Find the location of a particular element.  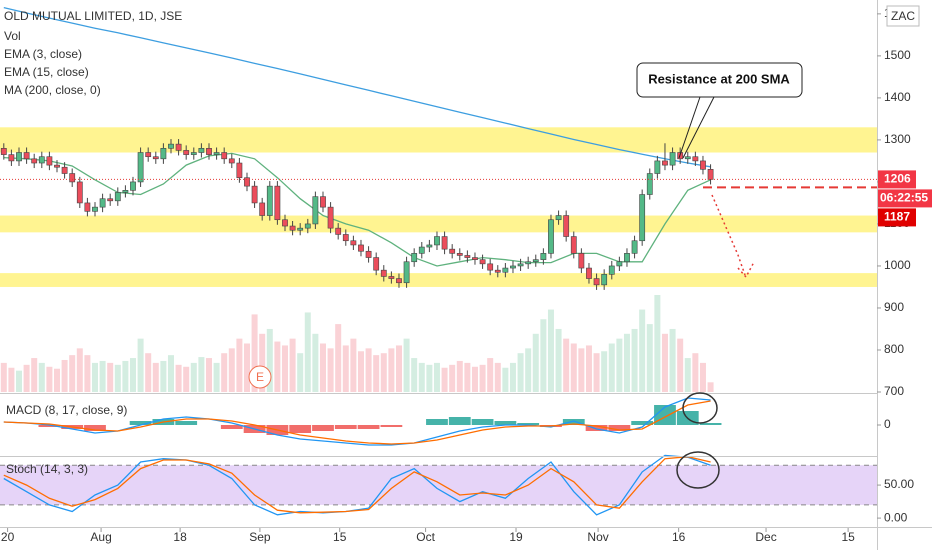

earnings-marker is located at coordinates (260, 377).